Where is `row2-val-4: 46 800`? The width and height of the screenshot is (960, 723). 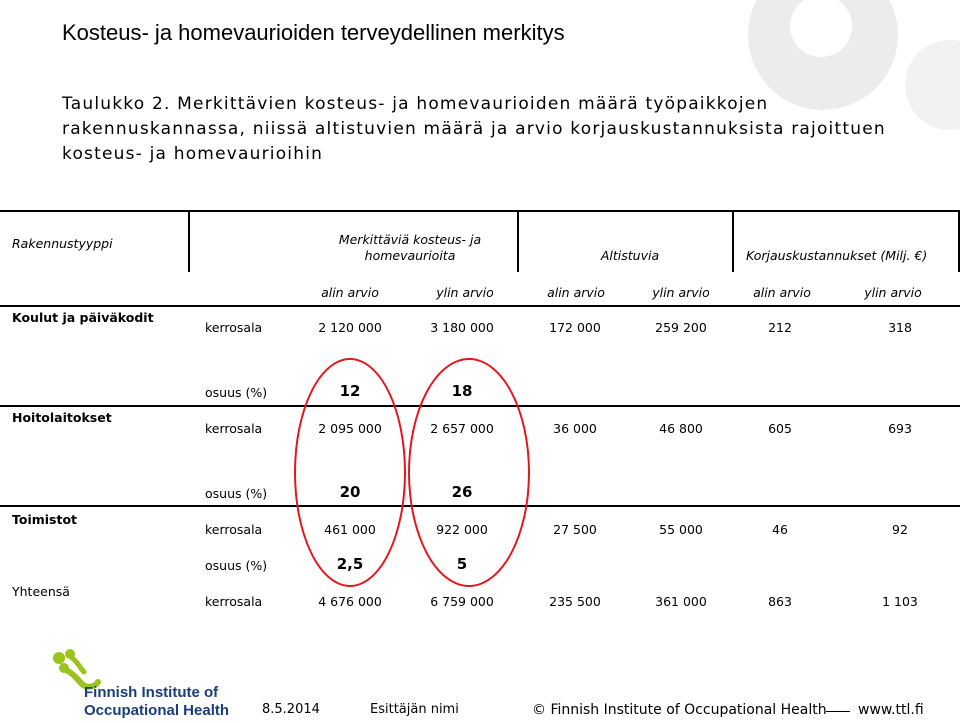 row2-val-4: 46 800 is located at coordinates (681, 428).